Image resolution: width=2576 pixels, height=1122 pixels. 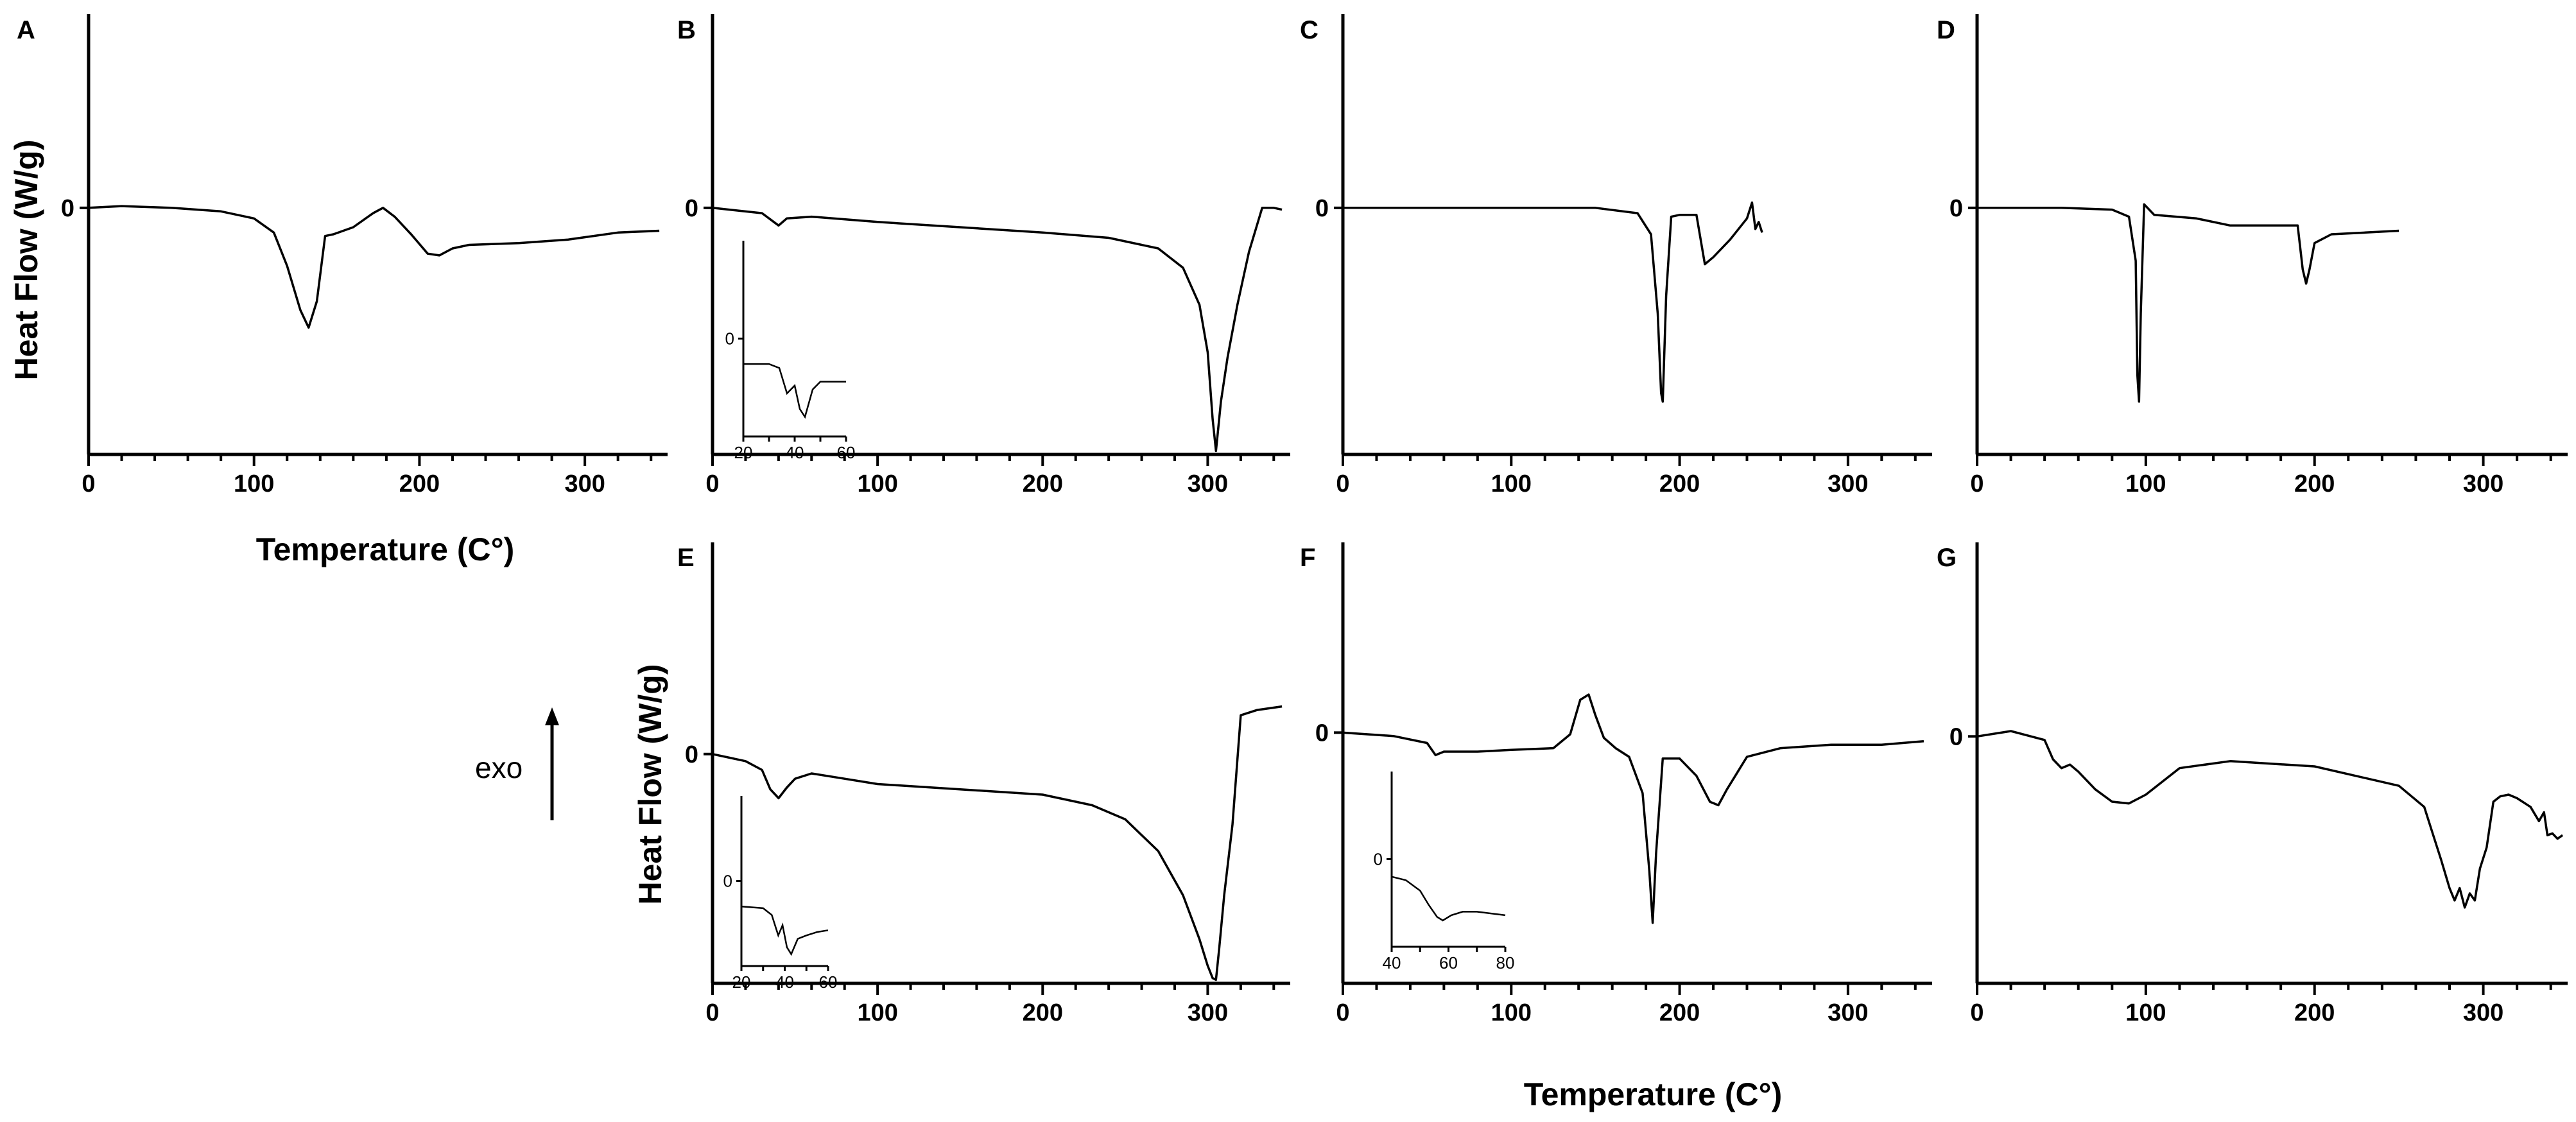 What do you see at coordinates (385, 549) in the screenshot?
I see `x-axis-title-top: Temperature (C°)` at bounding box center [385, 549].